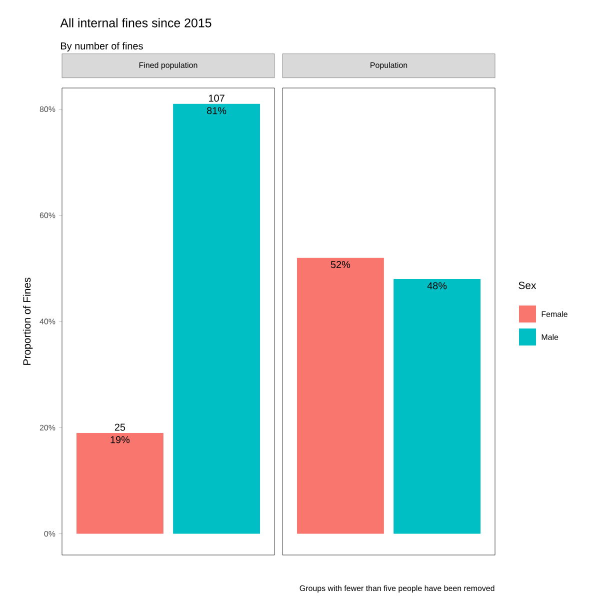 This screenshot has width=589, height=598. What do you see at coordinates (216, 98) in the screenshot?
I see `annotation: 107` at bounding box center [216, 98].